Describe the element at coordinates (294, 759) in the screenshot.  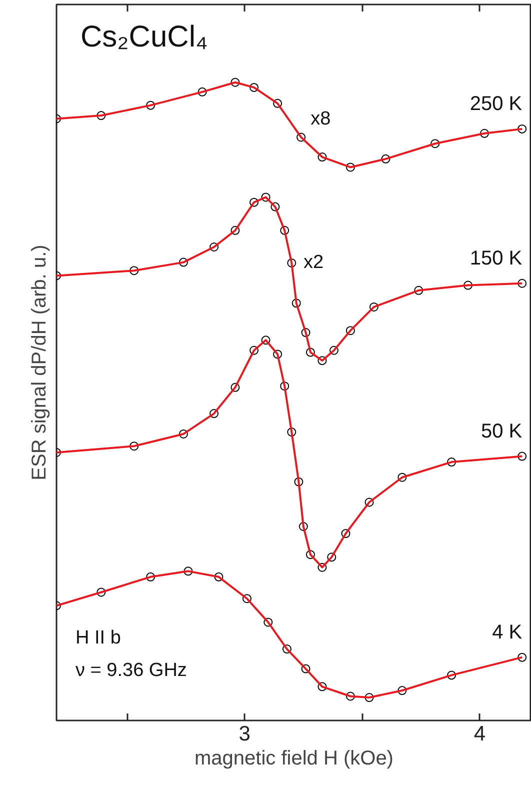
I see `x-axis-title: magnetic field H (kOe)` at that location.